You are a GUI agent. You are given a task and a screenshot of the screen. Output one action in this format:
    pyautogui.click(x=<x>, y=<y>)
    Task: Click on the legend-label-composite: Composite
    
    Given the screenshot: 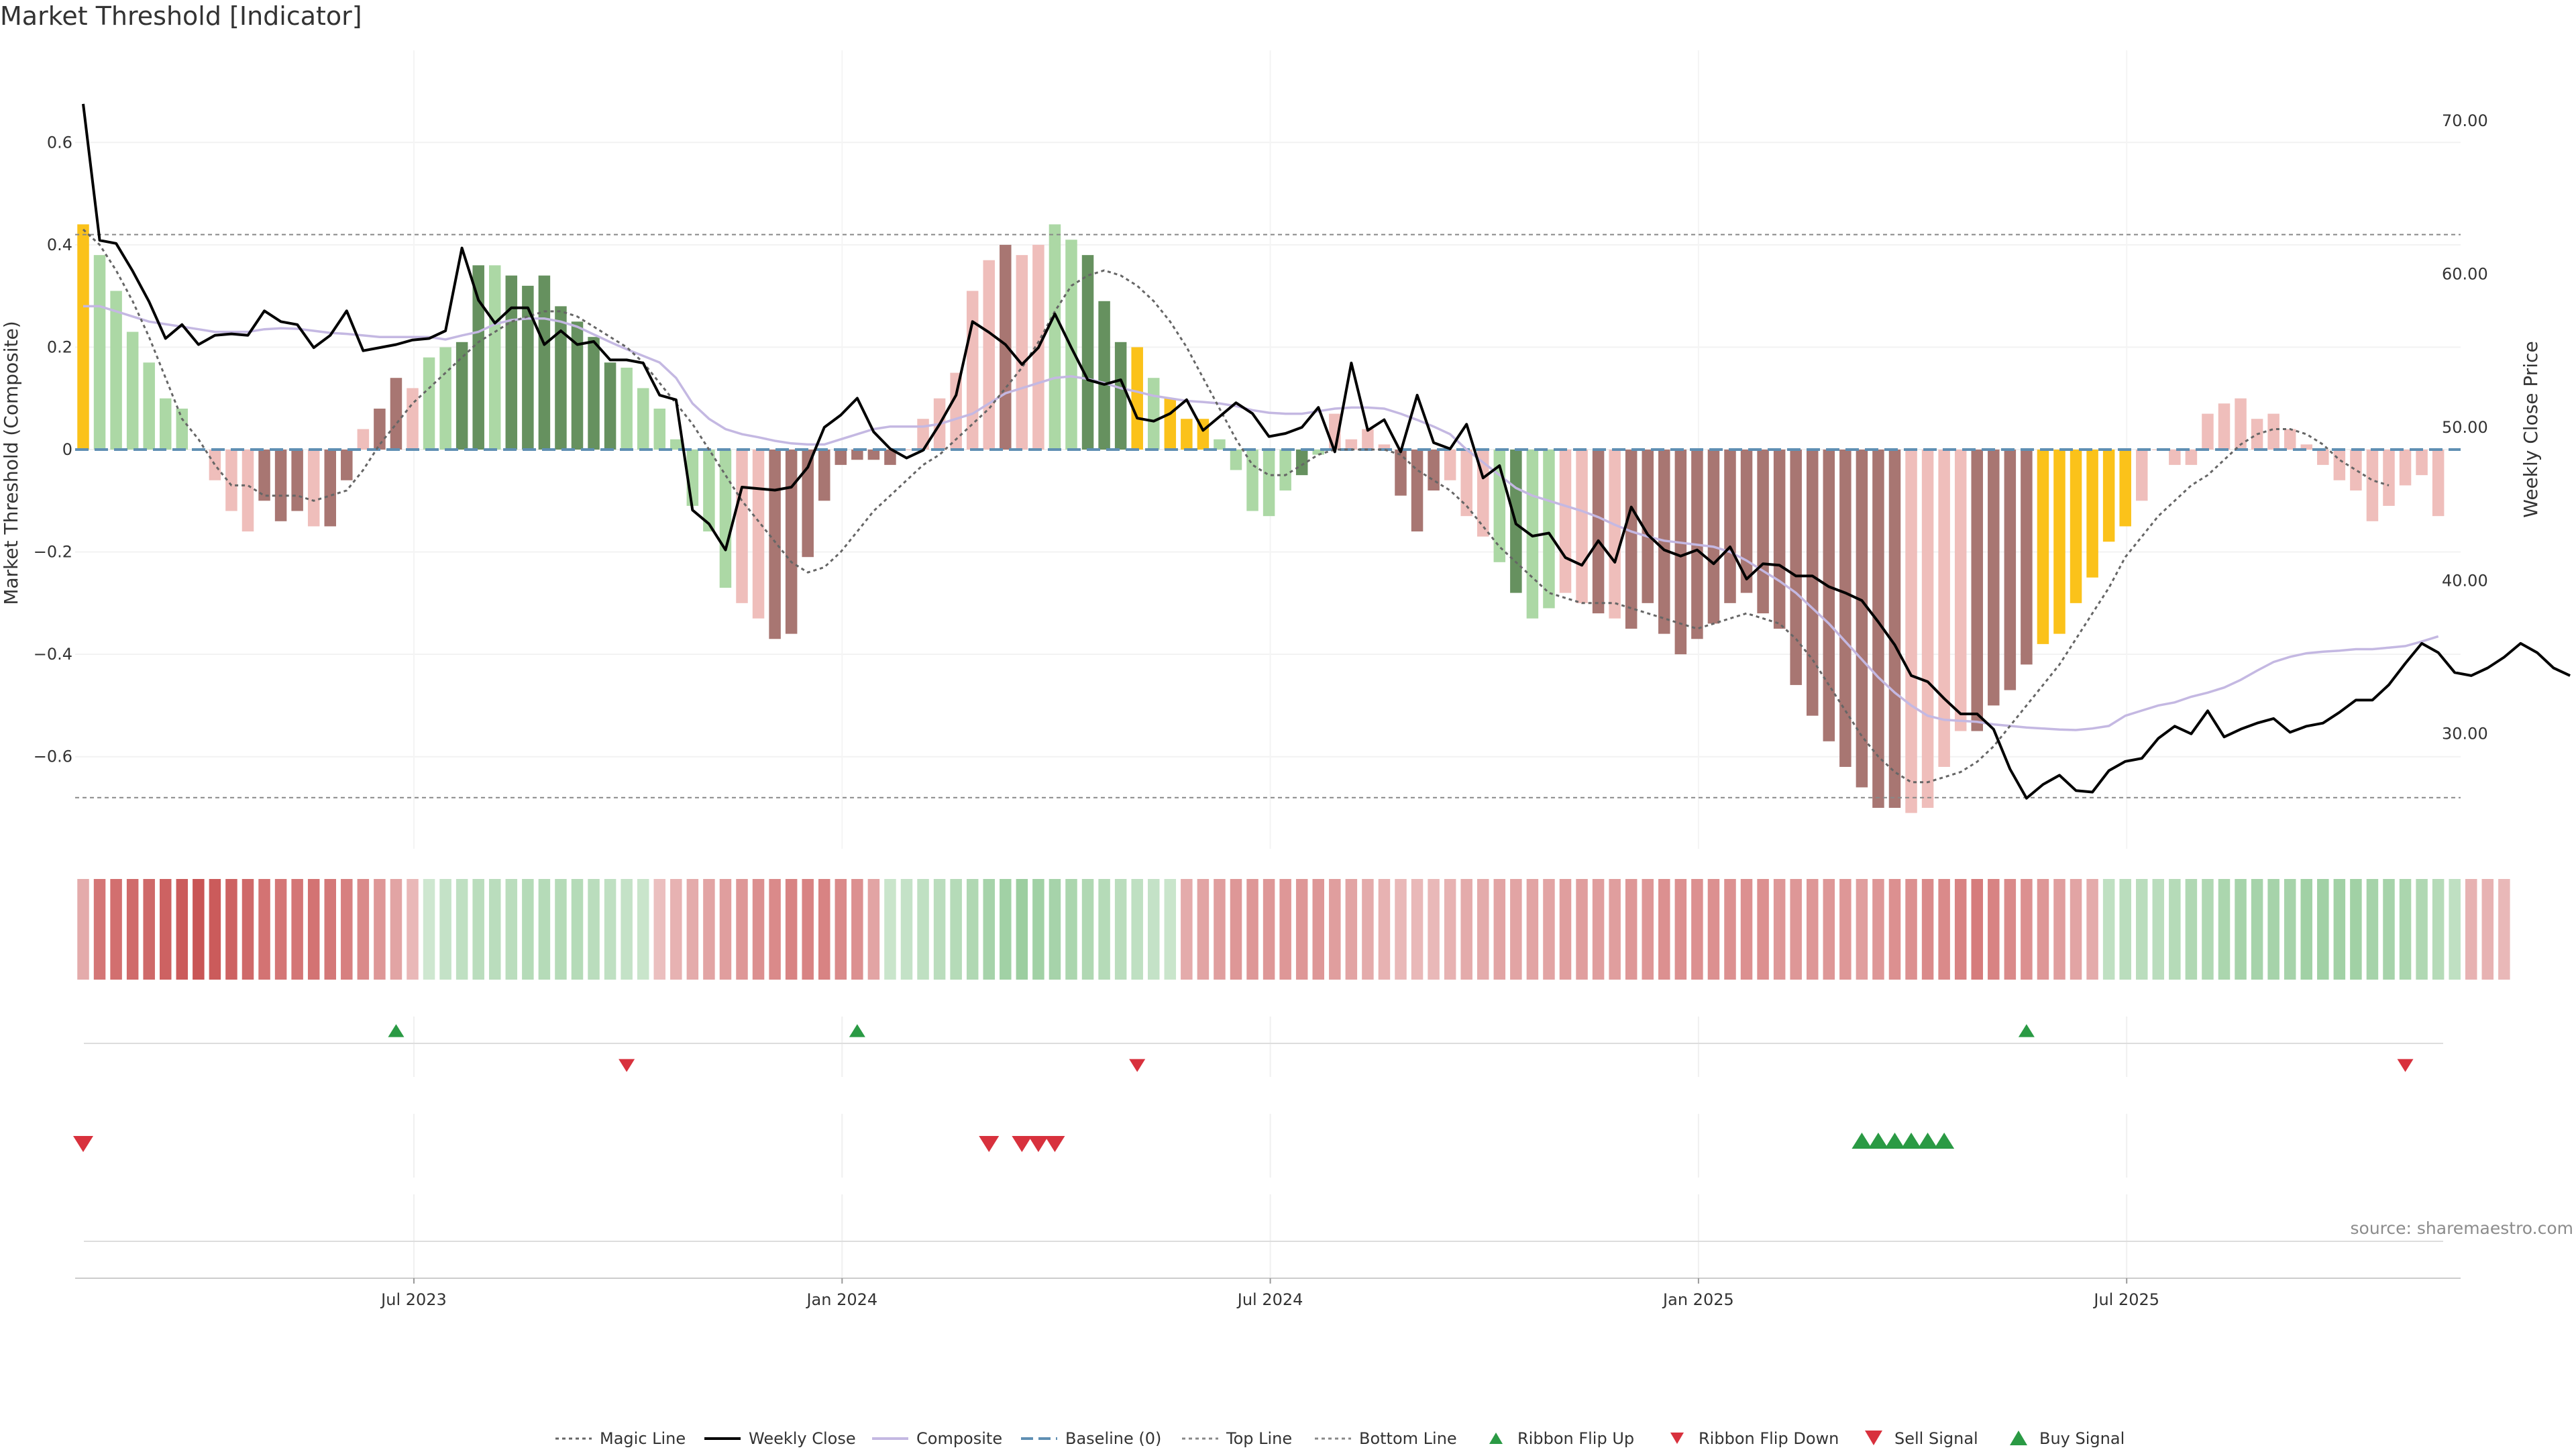 What is the action you would take?
    pyautogui.click(x=959, y=1438)
    